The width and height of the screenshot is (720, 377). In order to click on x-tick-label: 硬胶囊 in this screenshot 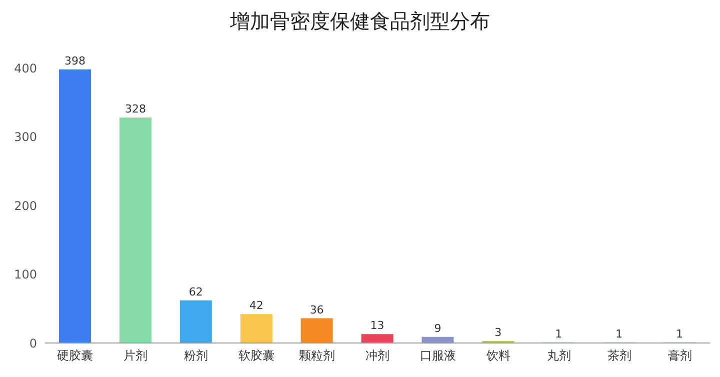, I will do `click(75, 355)`.